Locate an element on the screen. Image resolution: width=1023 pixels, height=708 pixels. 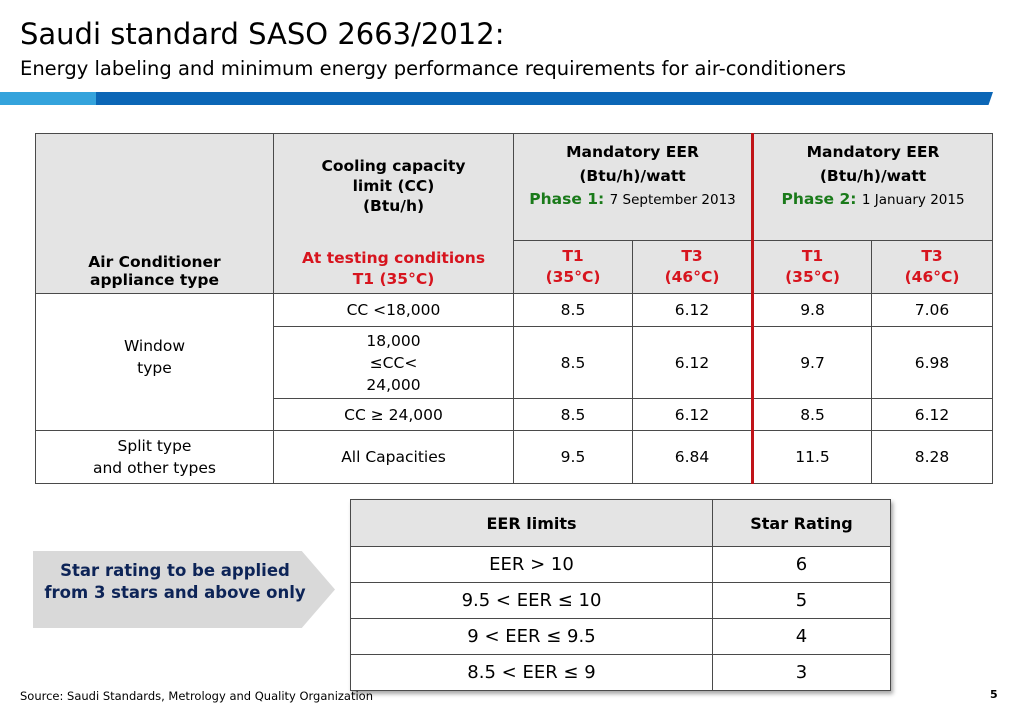
table-row: EER > 10 6 is located at coordinates (620, 564).